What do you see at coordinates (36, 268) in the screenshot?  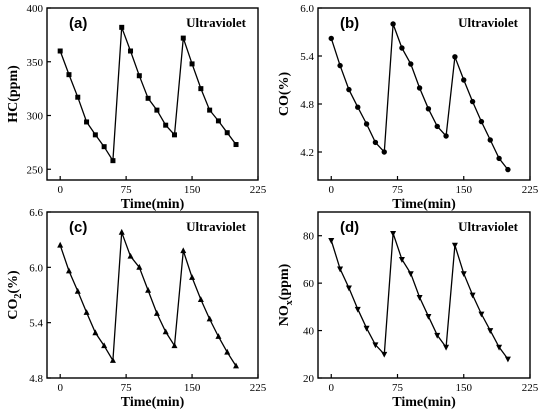 I see `y-tick-label: 6.0` at bounding box center [36, 268].